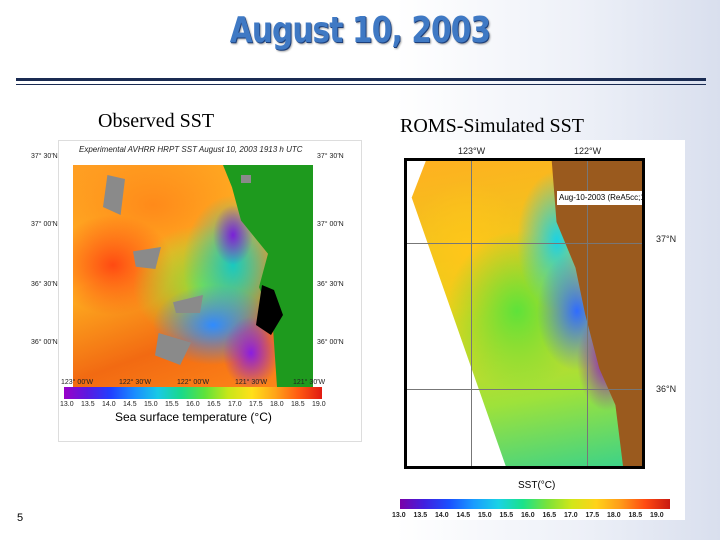 The width and height of the screenshot is (720, 540). Describe the element at coordinates (330, 342) in the screenshot. I see `lat-label-right: 36° 00'N` at that location.